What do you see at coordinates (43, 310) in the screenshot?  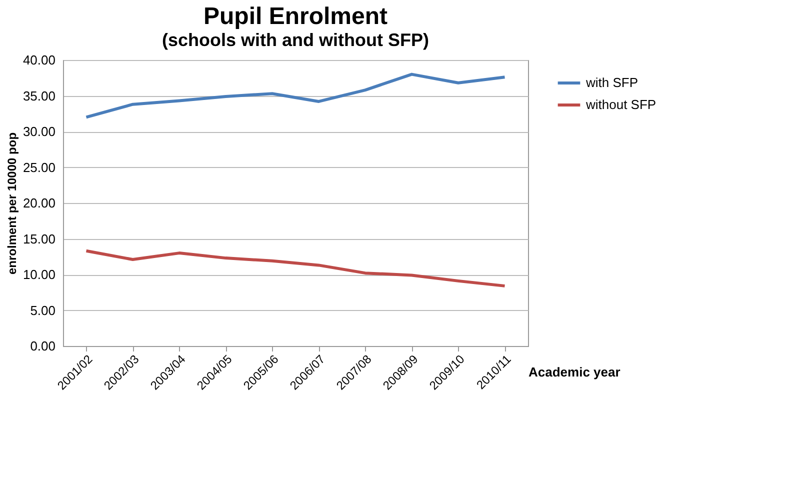 I see `y-tick-label: 5.00` at bounding box center [43, 310].